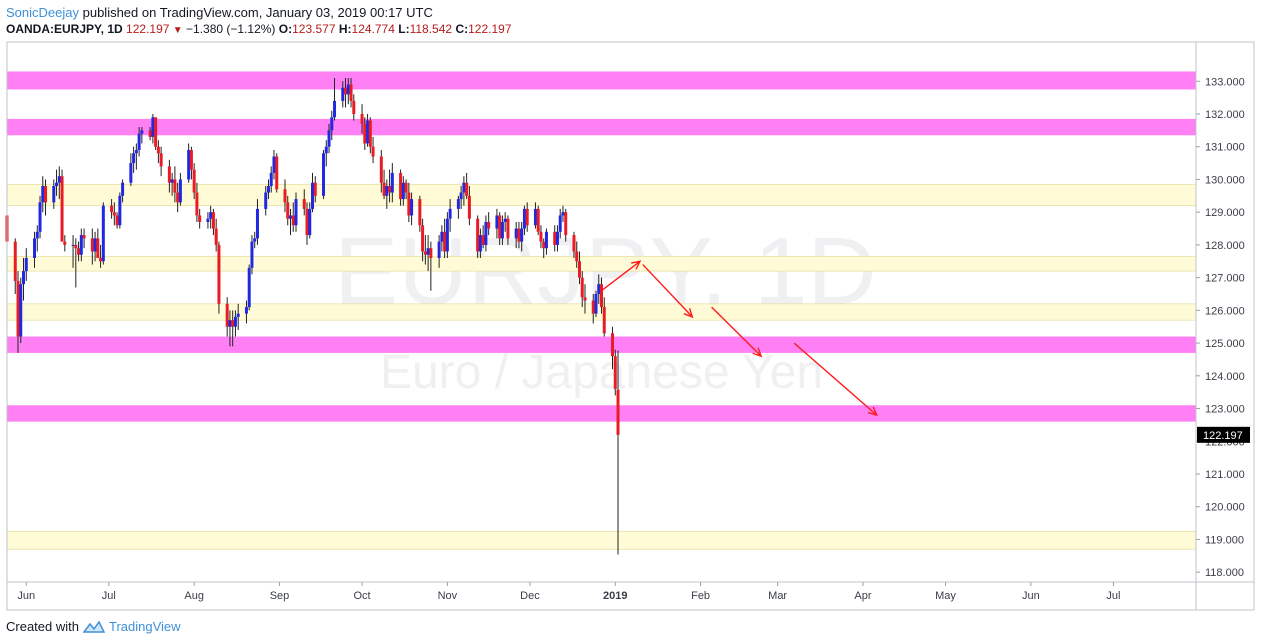 Image resolution: width=1261 pixels, height=644 pixels. What do you see at coordinates (431, 29) in the screenshot?
I see `low-value: 118.542` at bounding box center [431, 29].